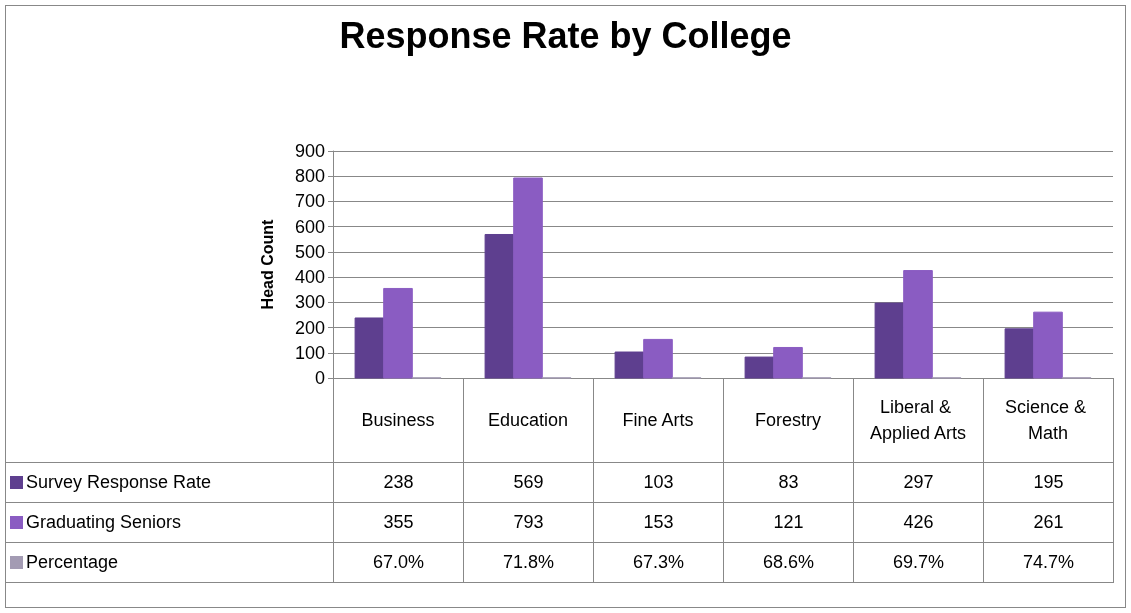 The image size is (1131, 613). I want to click on x-tick-label: Forestry, so click(788, 420).